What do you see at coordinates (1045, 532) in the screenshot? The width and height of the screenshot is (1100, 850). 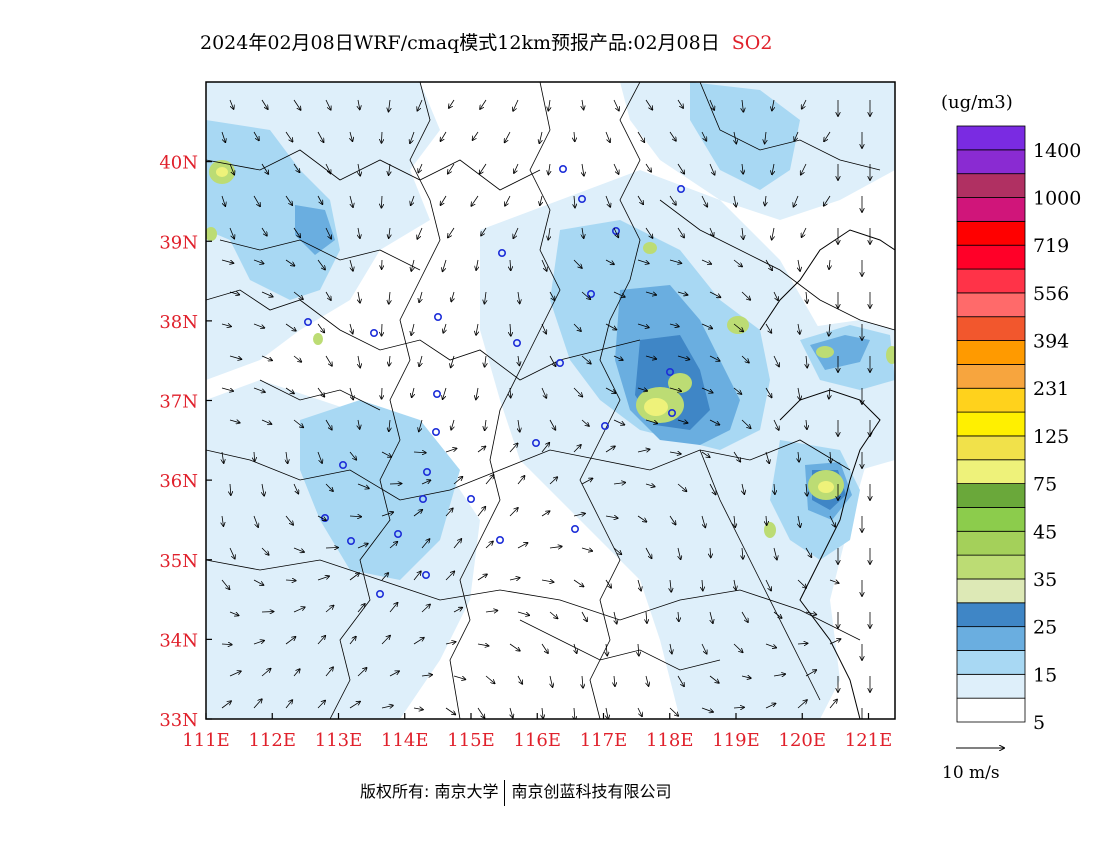 I see `legend-tick-label: 45` at bounding box center [1045, 532].